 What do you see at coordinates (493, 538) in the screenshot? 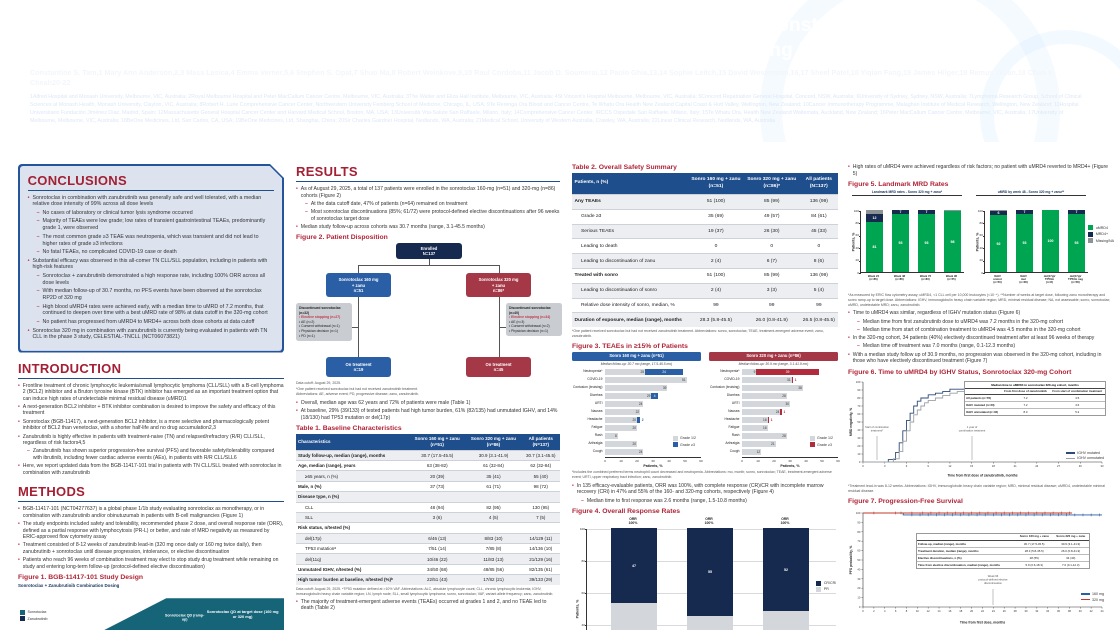
I see `td: 8/83 (10)` at bounding box center [493, 538].